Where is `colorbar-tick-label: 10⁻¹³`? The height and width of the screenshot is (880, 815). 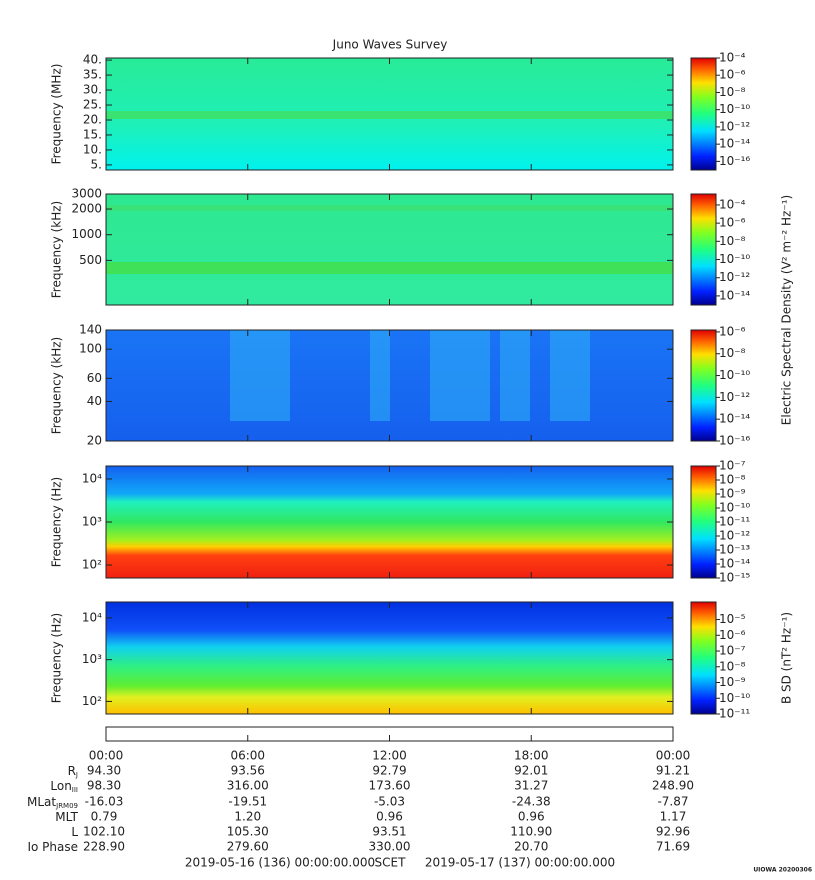 colorbar-tick-label: 10⁻¹³ is located at coordinates (734, 550).